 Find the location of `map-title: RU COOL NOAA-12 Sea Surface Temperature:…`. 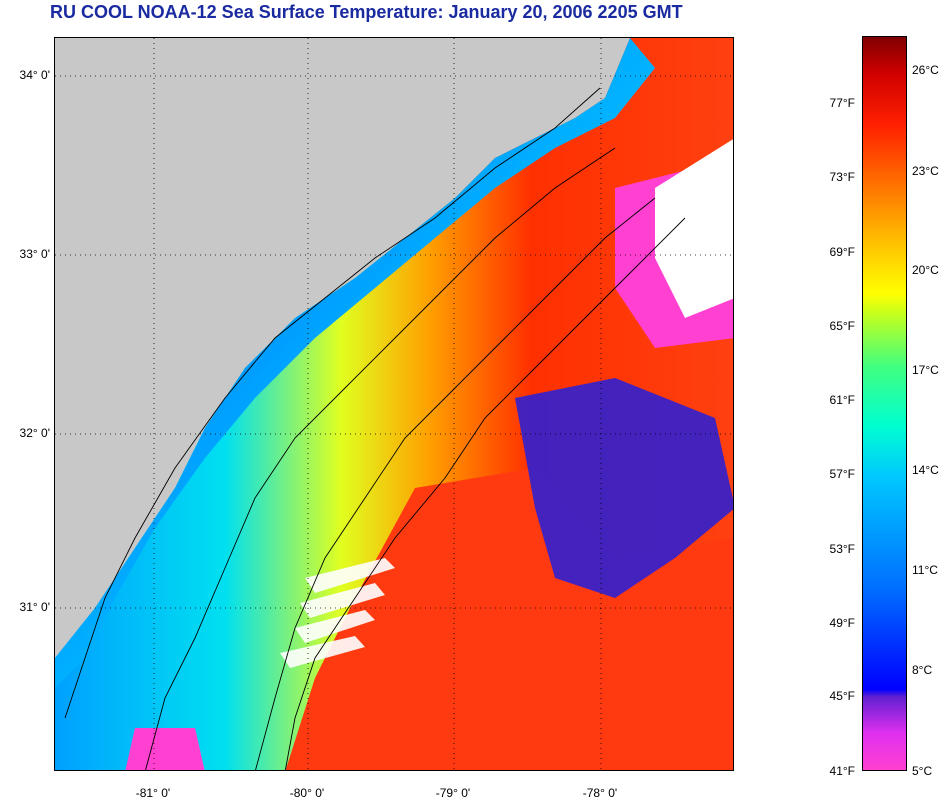

map-title: RU COOL NOAA-12 Sea Surface Temperature:… is located at coordinates (366, 12).